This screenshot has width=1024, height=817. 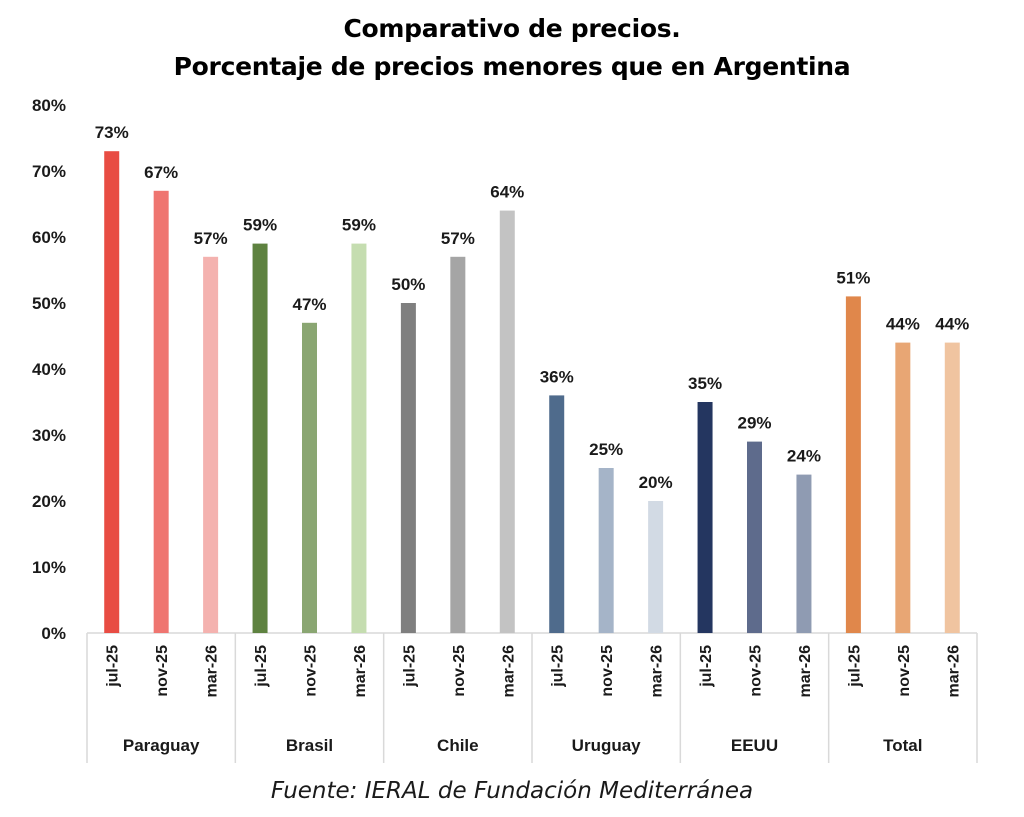 I want to click on group-label: Brasil, so click(x=309, y=745).